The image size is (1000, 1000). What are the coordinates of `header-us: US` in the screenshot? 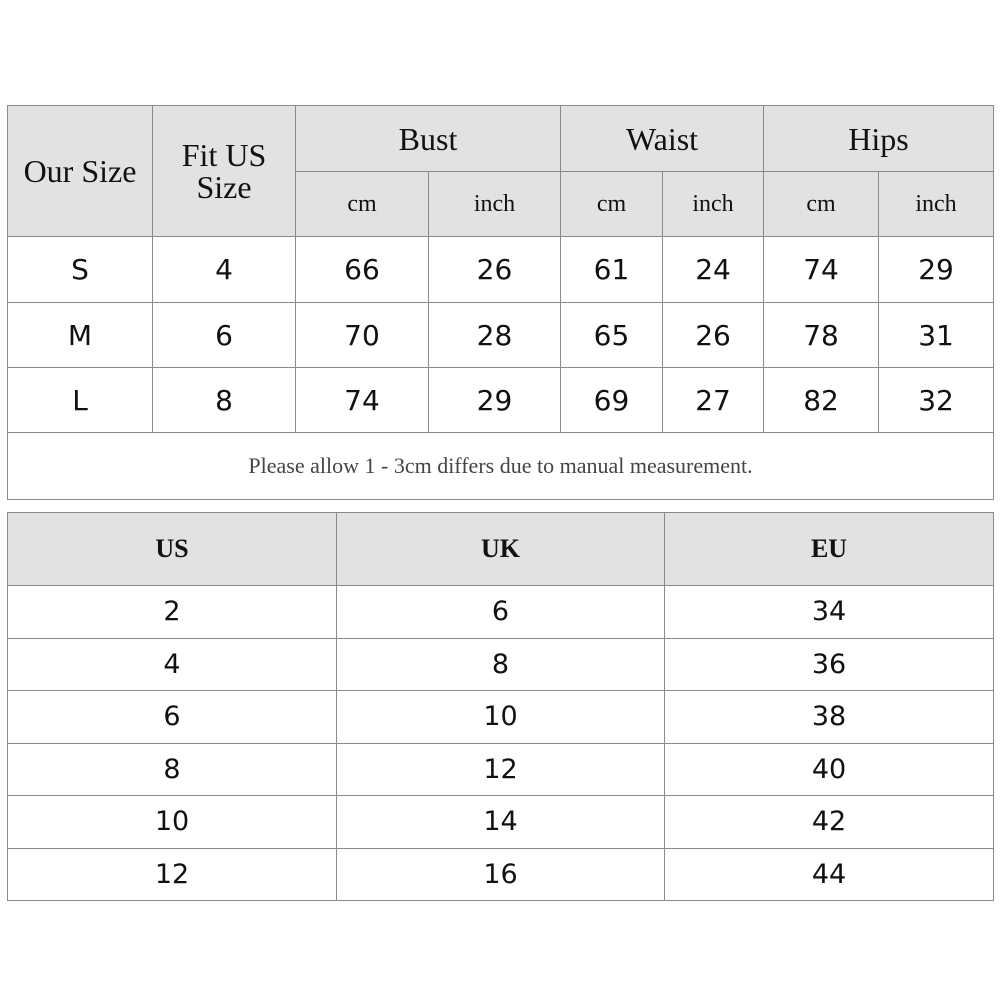 It's located at (172, 549).